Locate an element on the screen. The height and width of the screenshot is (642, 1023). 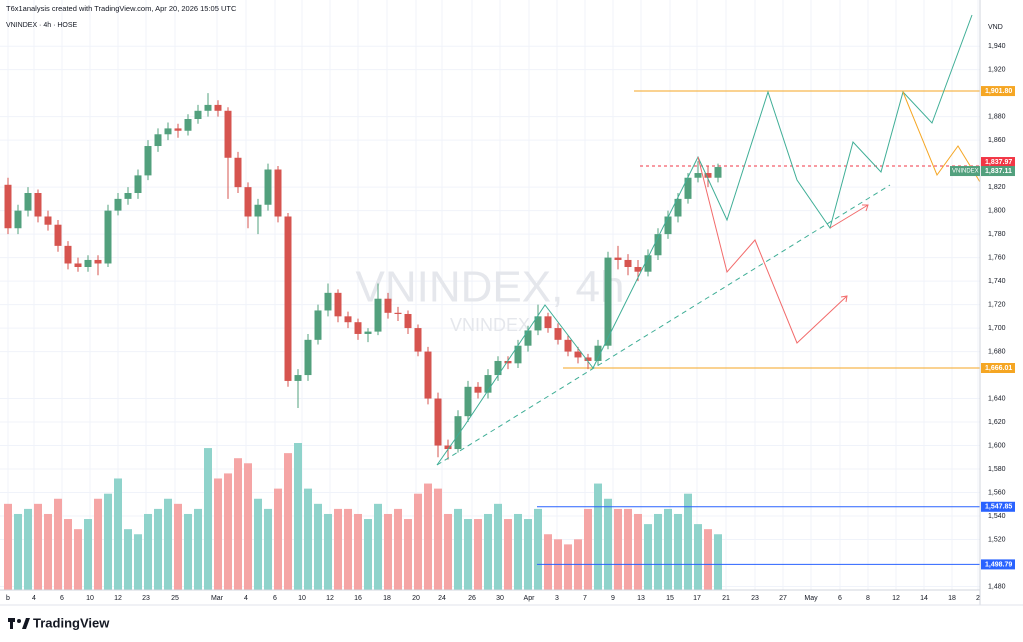
symbol-tag-bg is located at coordinates (965, 171).